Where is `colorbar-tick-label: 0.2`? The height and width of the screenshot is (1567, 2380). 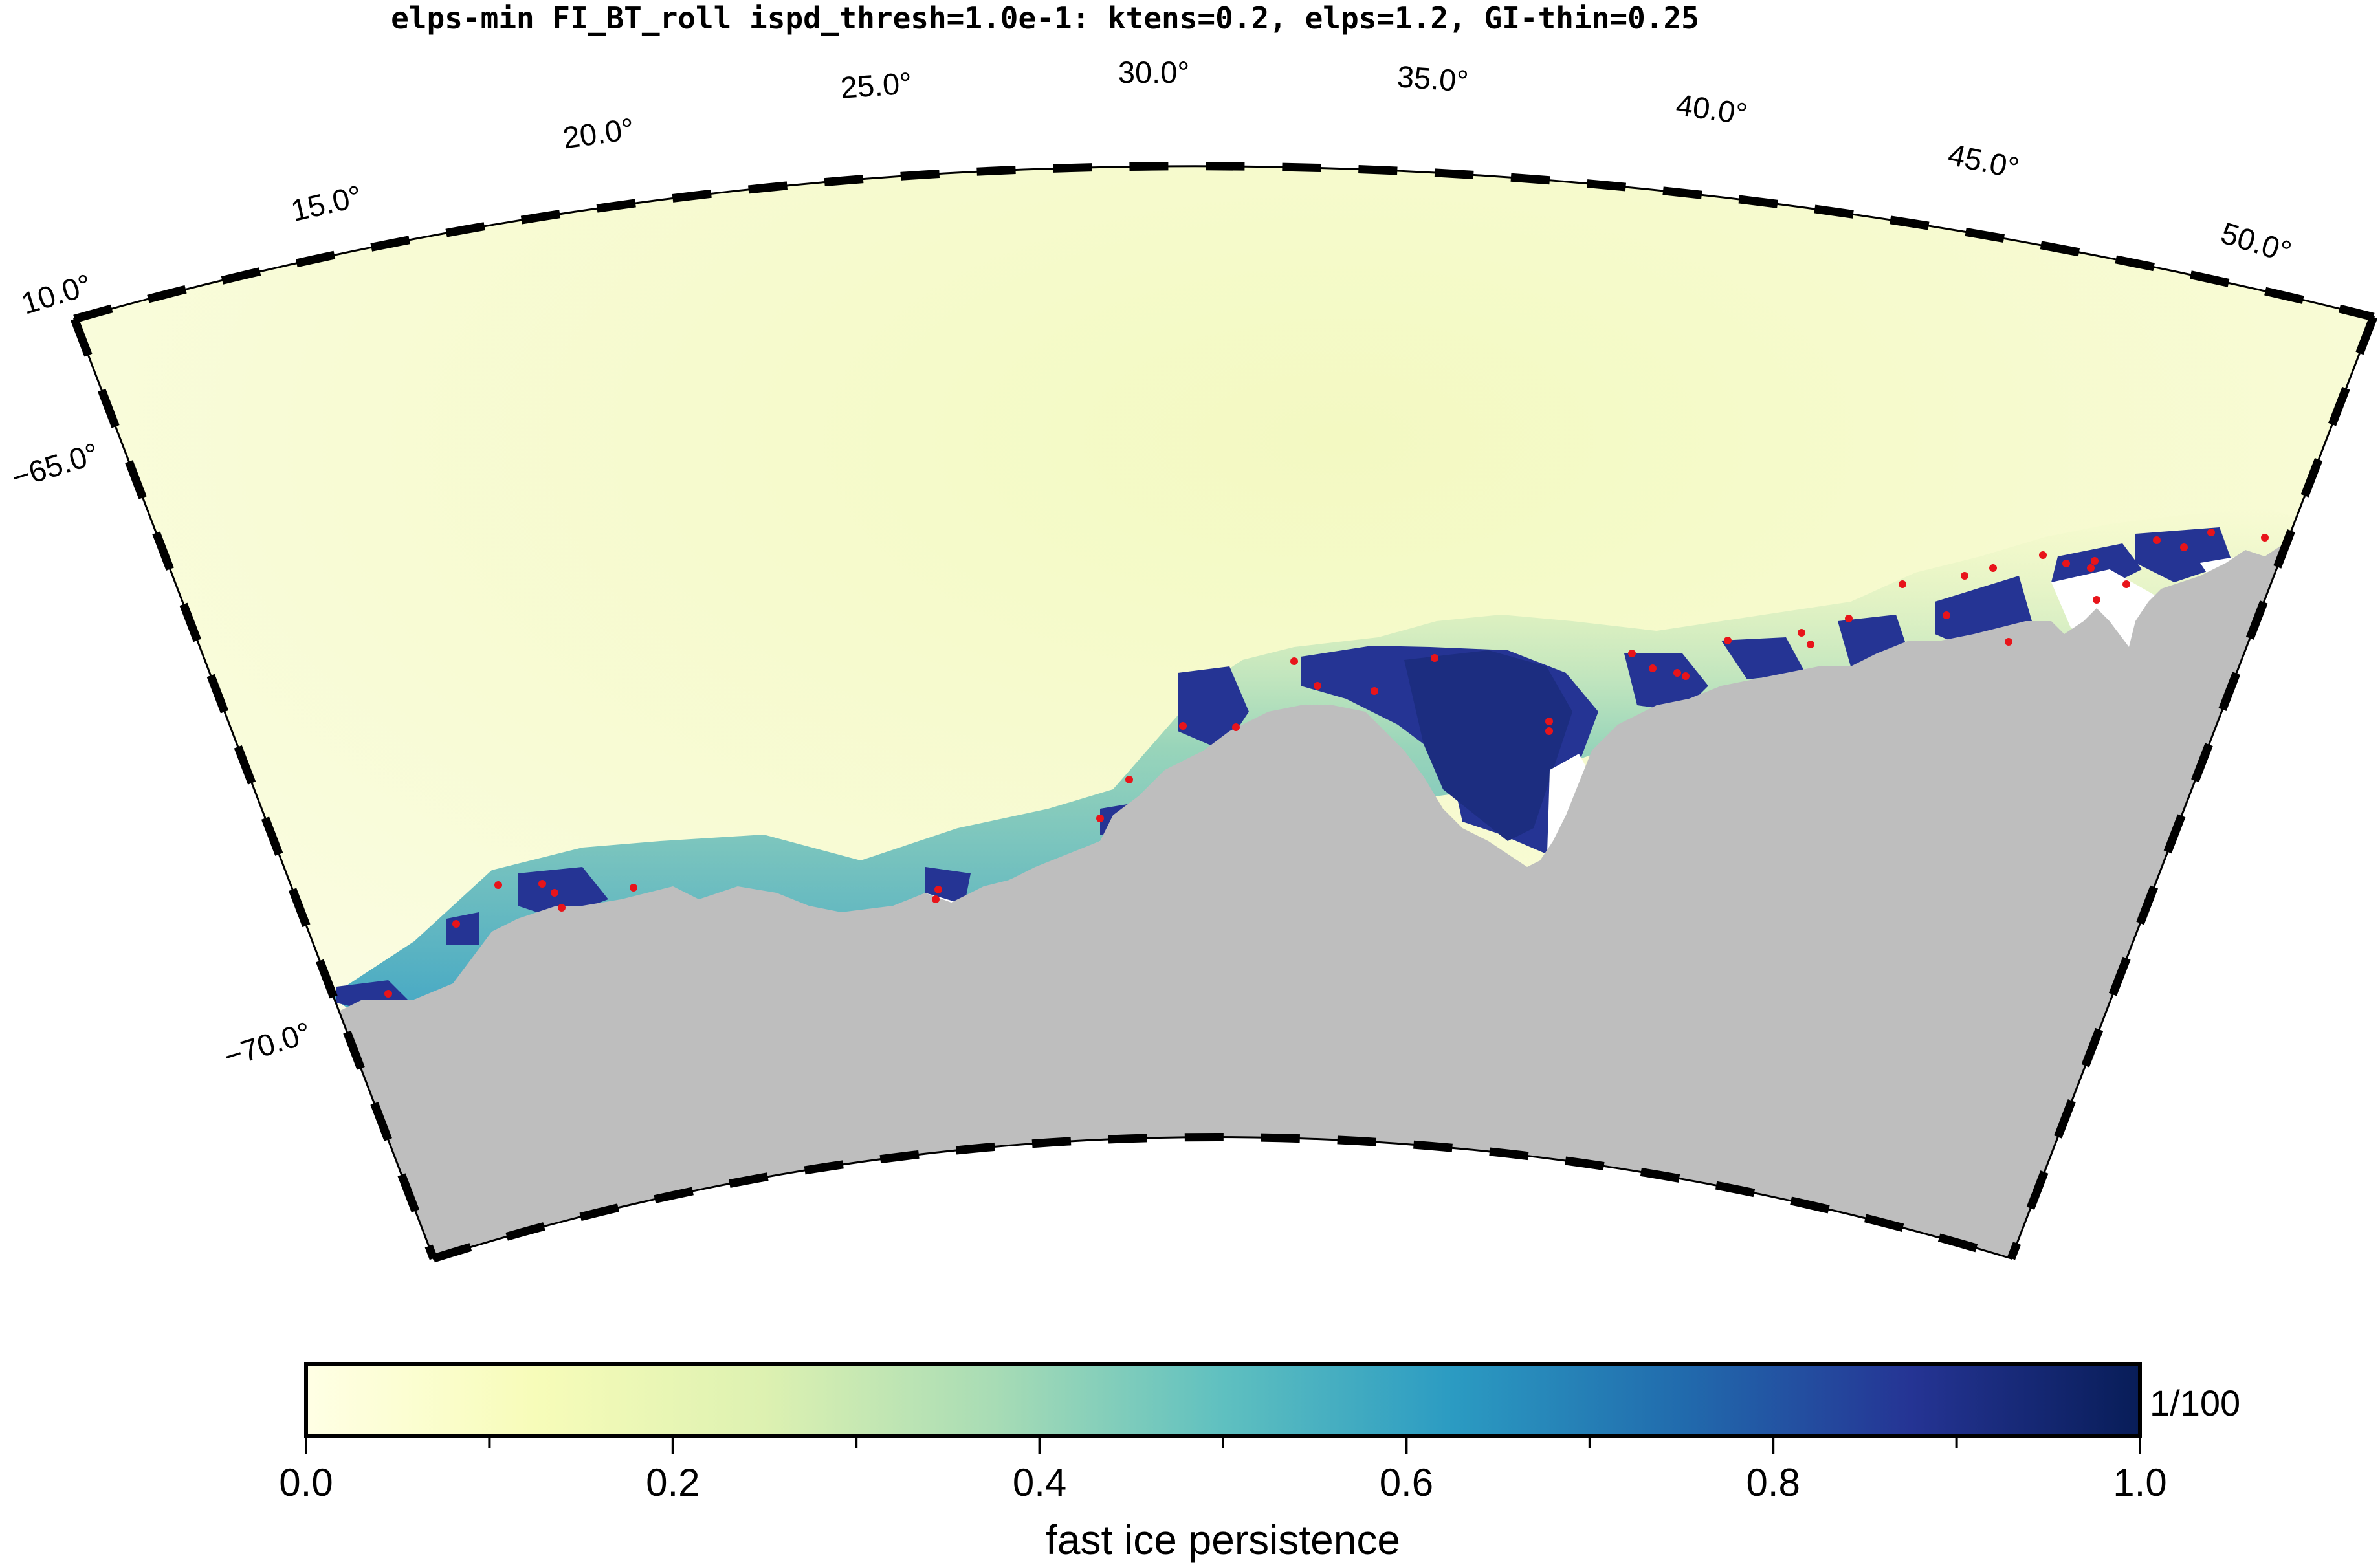
colorbar-tick-label: 0.2 is located at coordinates (673, 1482).